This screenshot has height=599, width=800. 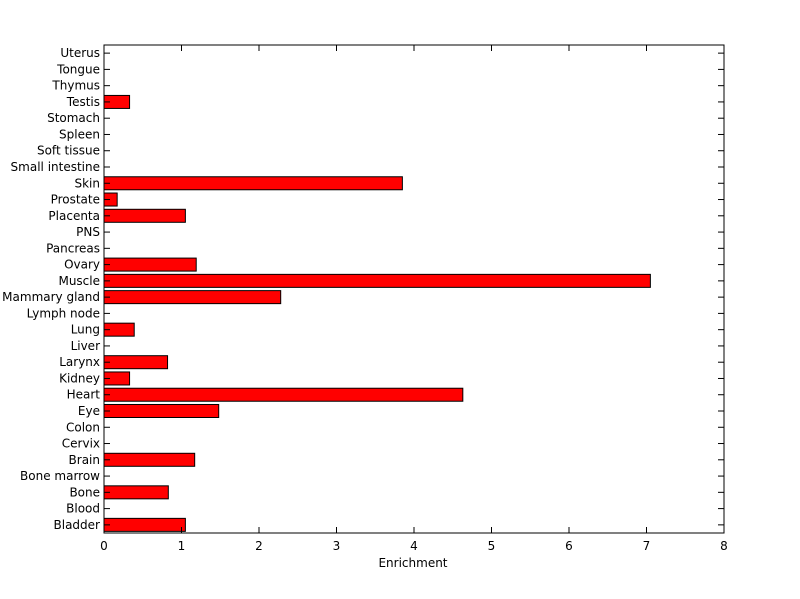 What do you see at coordinates (79, 281) in the screenshot?
I see `y-tick-label: Muscle` at bounding box center [79, 281].